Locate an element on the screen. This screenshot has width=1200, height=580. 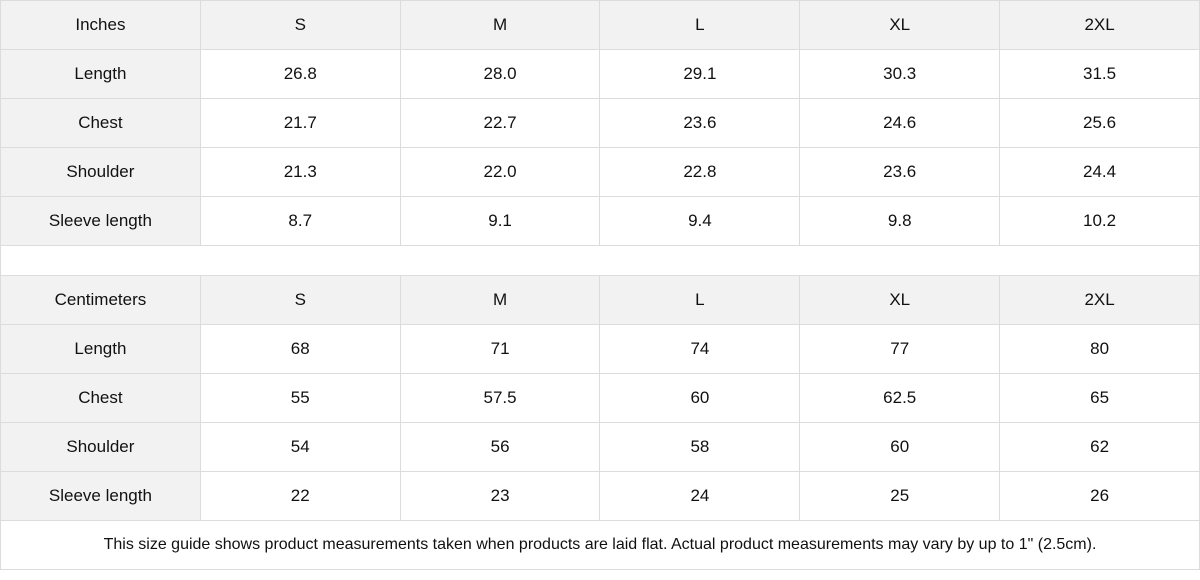
measurement-cell: 54 is located at coordinates (300, 447).